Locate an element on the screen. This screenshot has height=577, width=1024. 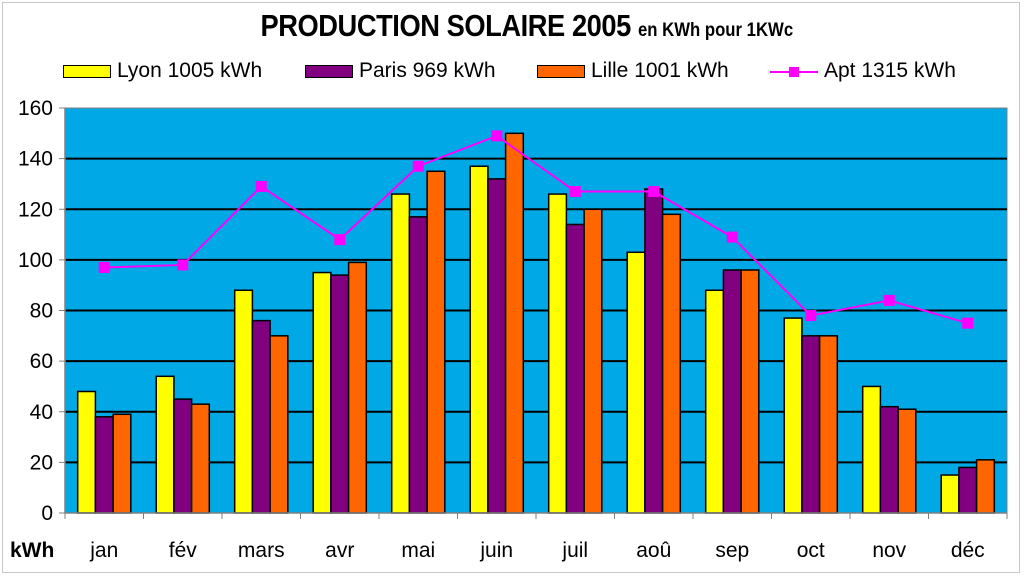
y-tick-label: 100 is located at coordinates (35, 260).